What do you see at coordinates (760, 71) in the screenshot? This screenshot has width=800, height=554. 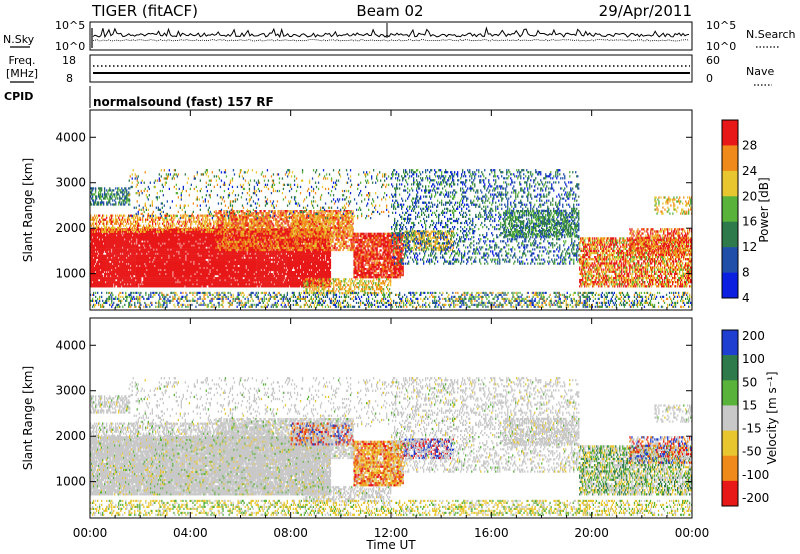 I see `nave-label: Nave` at bounding box center [760, 71].